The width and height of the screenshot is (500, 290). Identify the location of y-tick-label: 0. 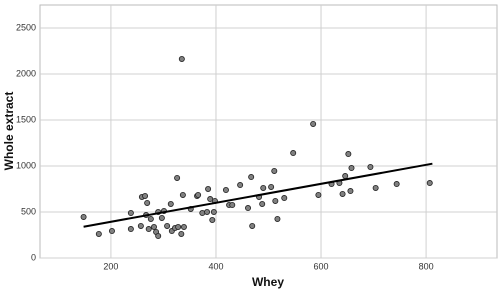
(33, 257).